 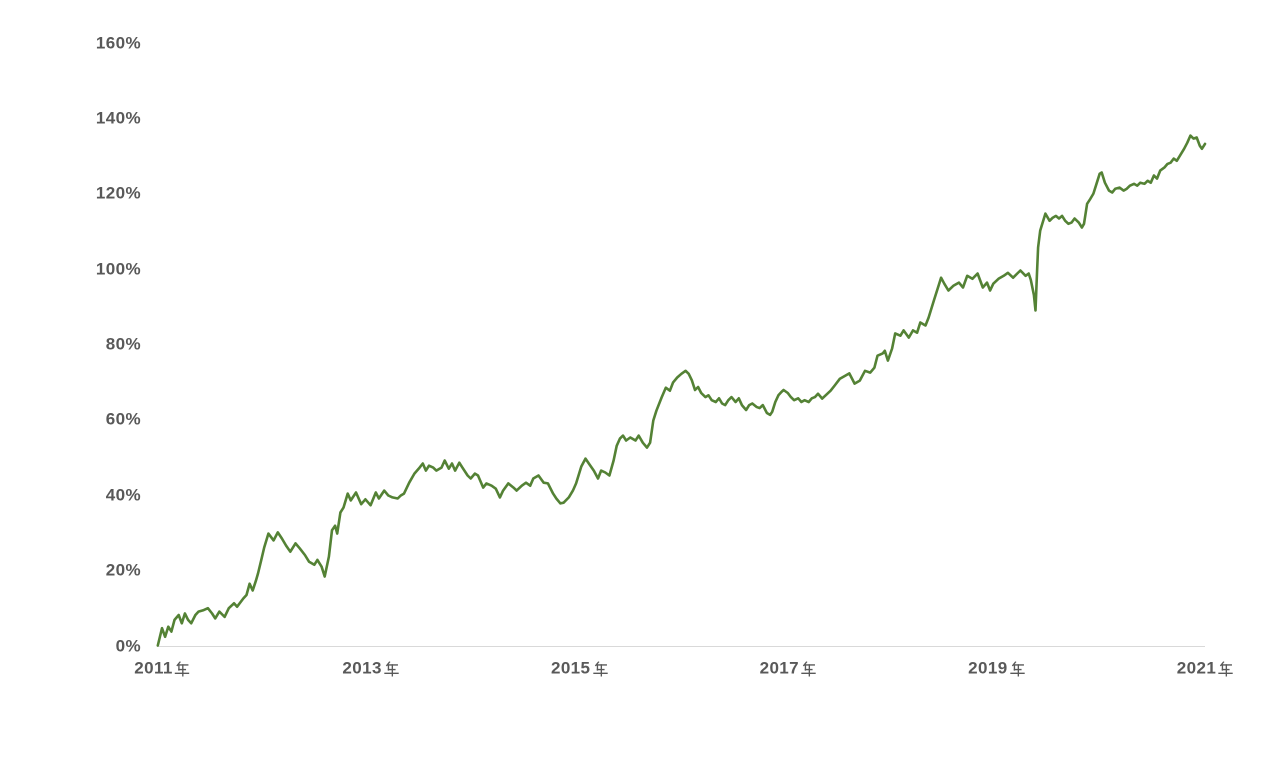 I want to click on x-axis-tick-label: 2013, so click(x=370, y=668).